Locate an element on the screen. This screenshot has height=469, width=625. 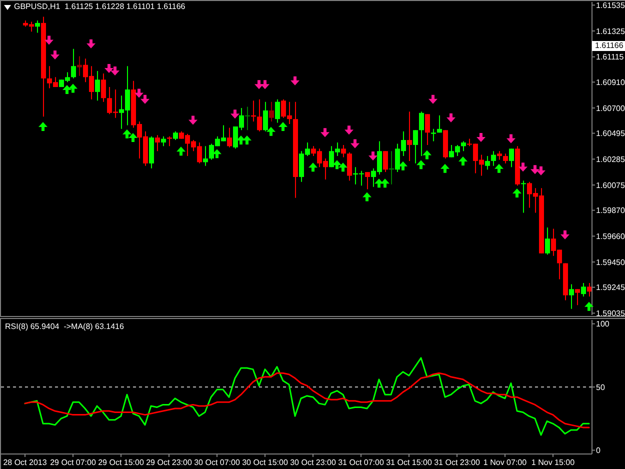
y-tick-label: 1.61535 is located at coordinates (610, 5).